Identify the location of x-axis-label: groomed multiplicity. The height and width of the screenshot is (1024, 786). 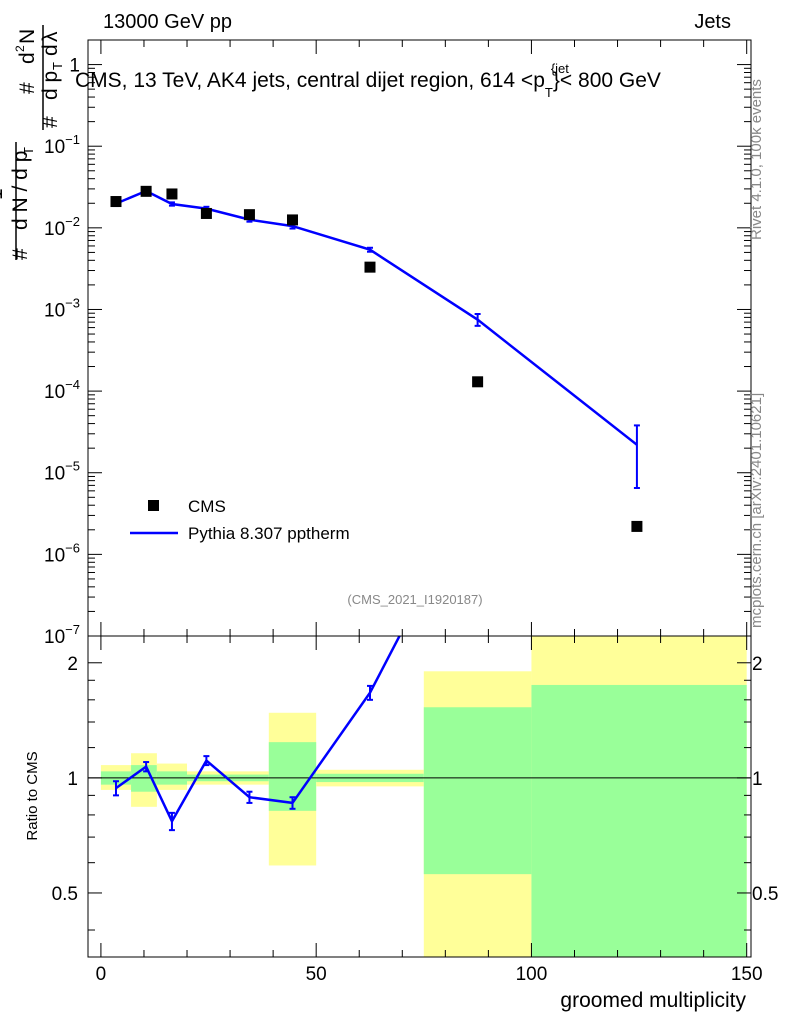
(653, 1000).